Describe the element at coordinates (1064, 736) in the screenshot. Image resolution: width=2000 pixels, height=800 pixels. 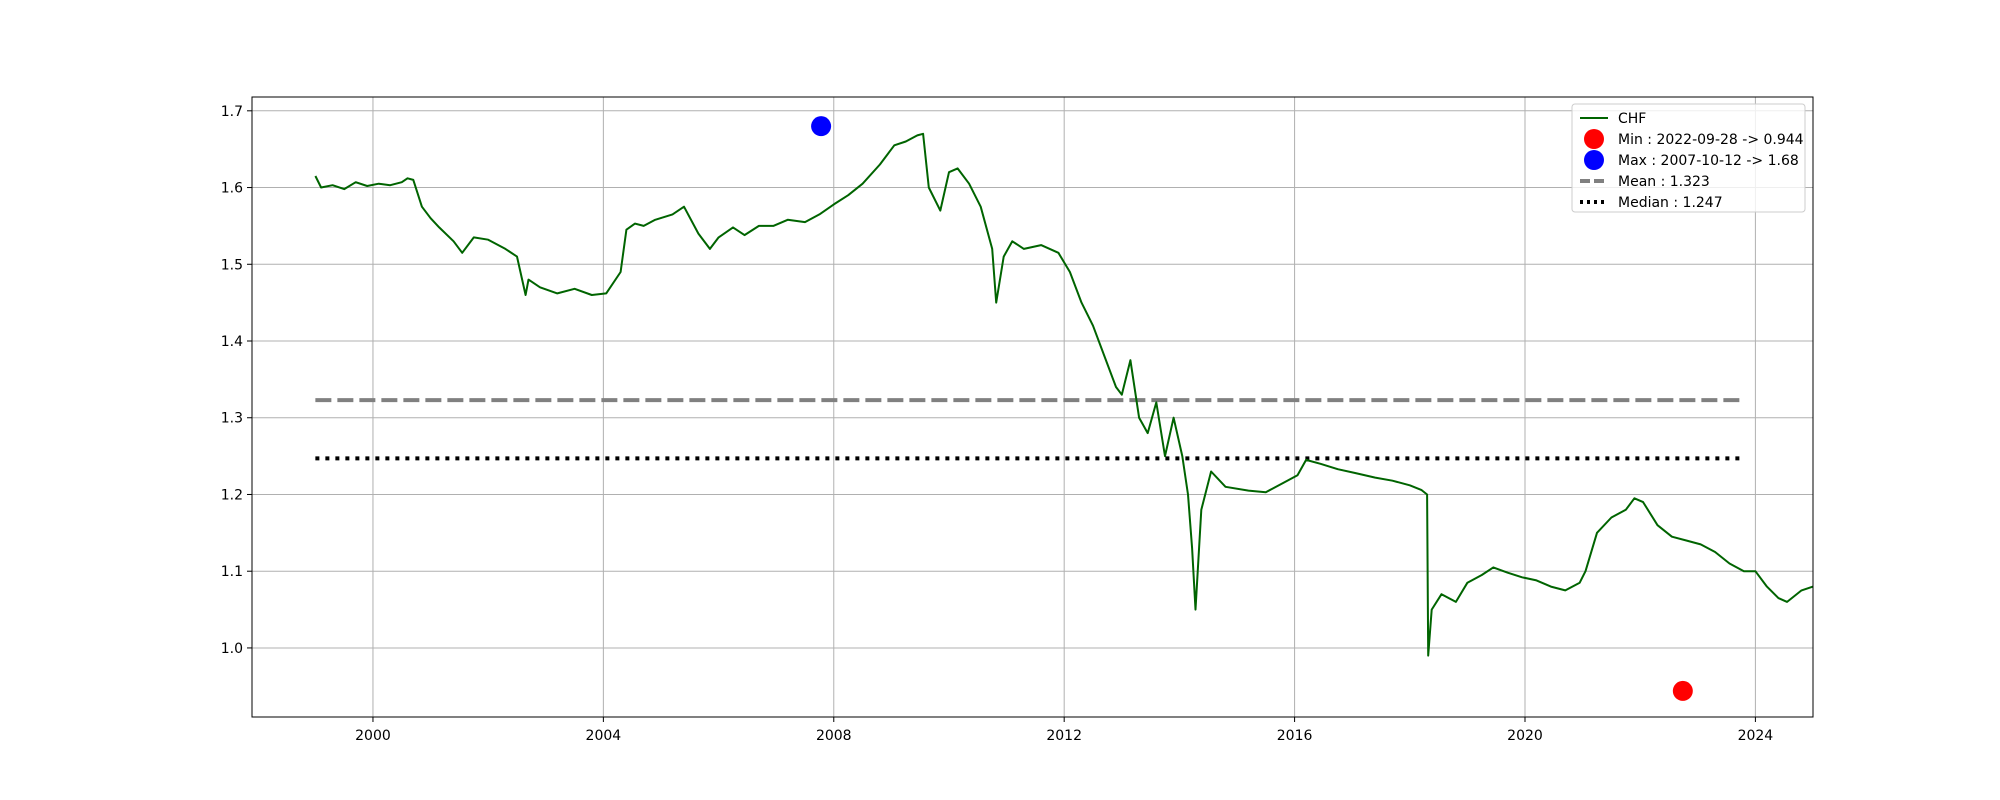
I see `x-tick-label: 2012` at that location.